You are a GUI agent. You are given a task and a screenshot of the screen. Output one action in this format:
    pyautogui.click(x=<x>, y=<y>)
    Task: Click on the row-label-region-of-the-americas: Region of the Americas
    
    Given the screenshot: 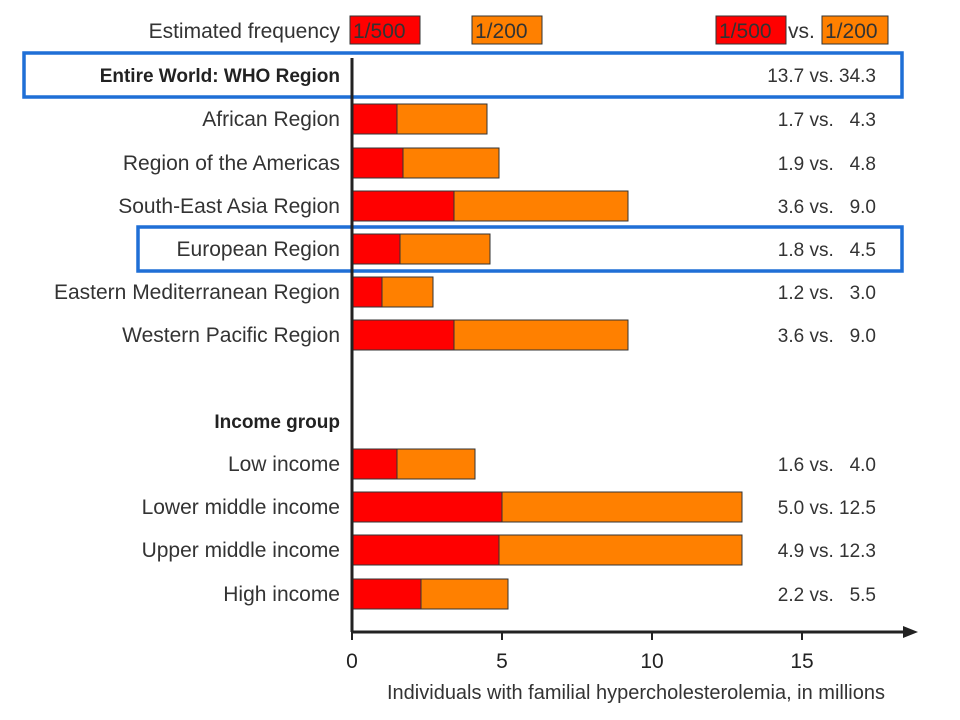 What is the action you would take?
    pyautogui.click(x=231, y=163)
    